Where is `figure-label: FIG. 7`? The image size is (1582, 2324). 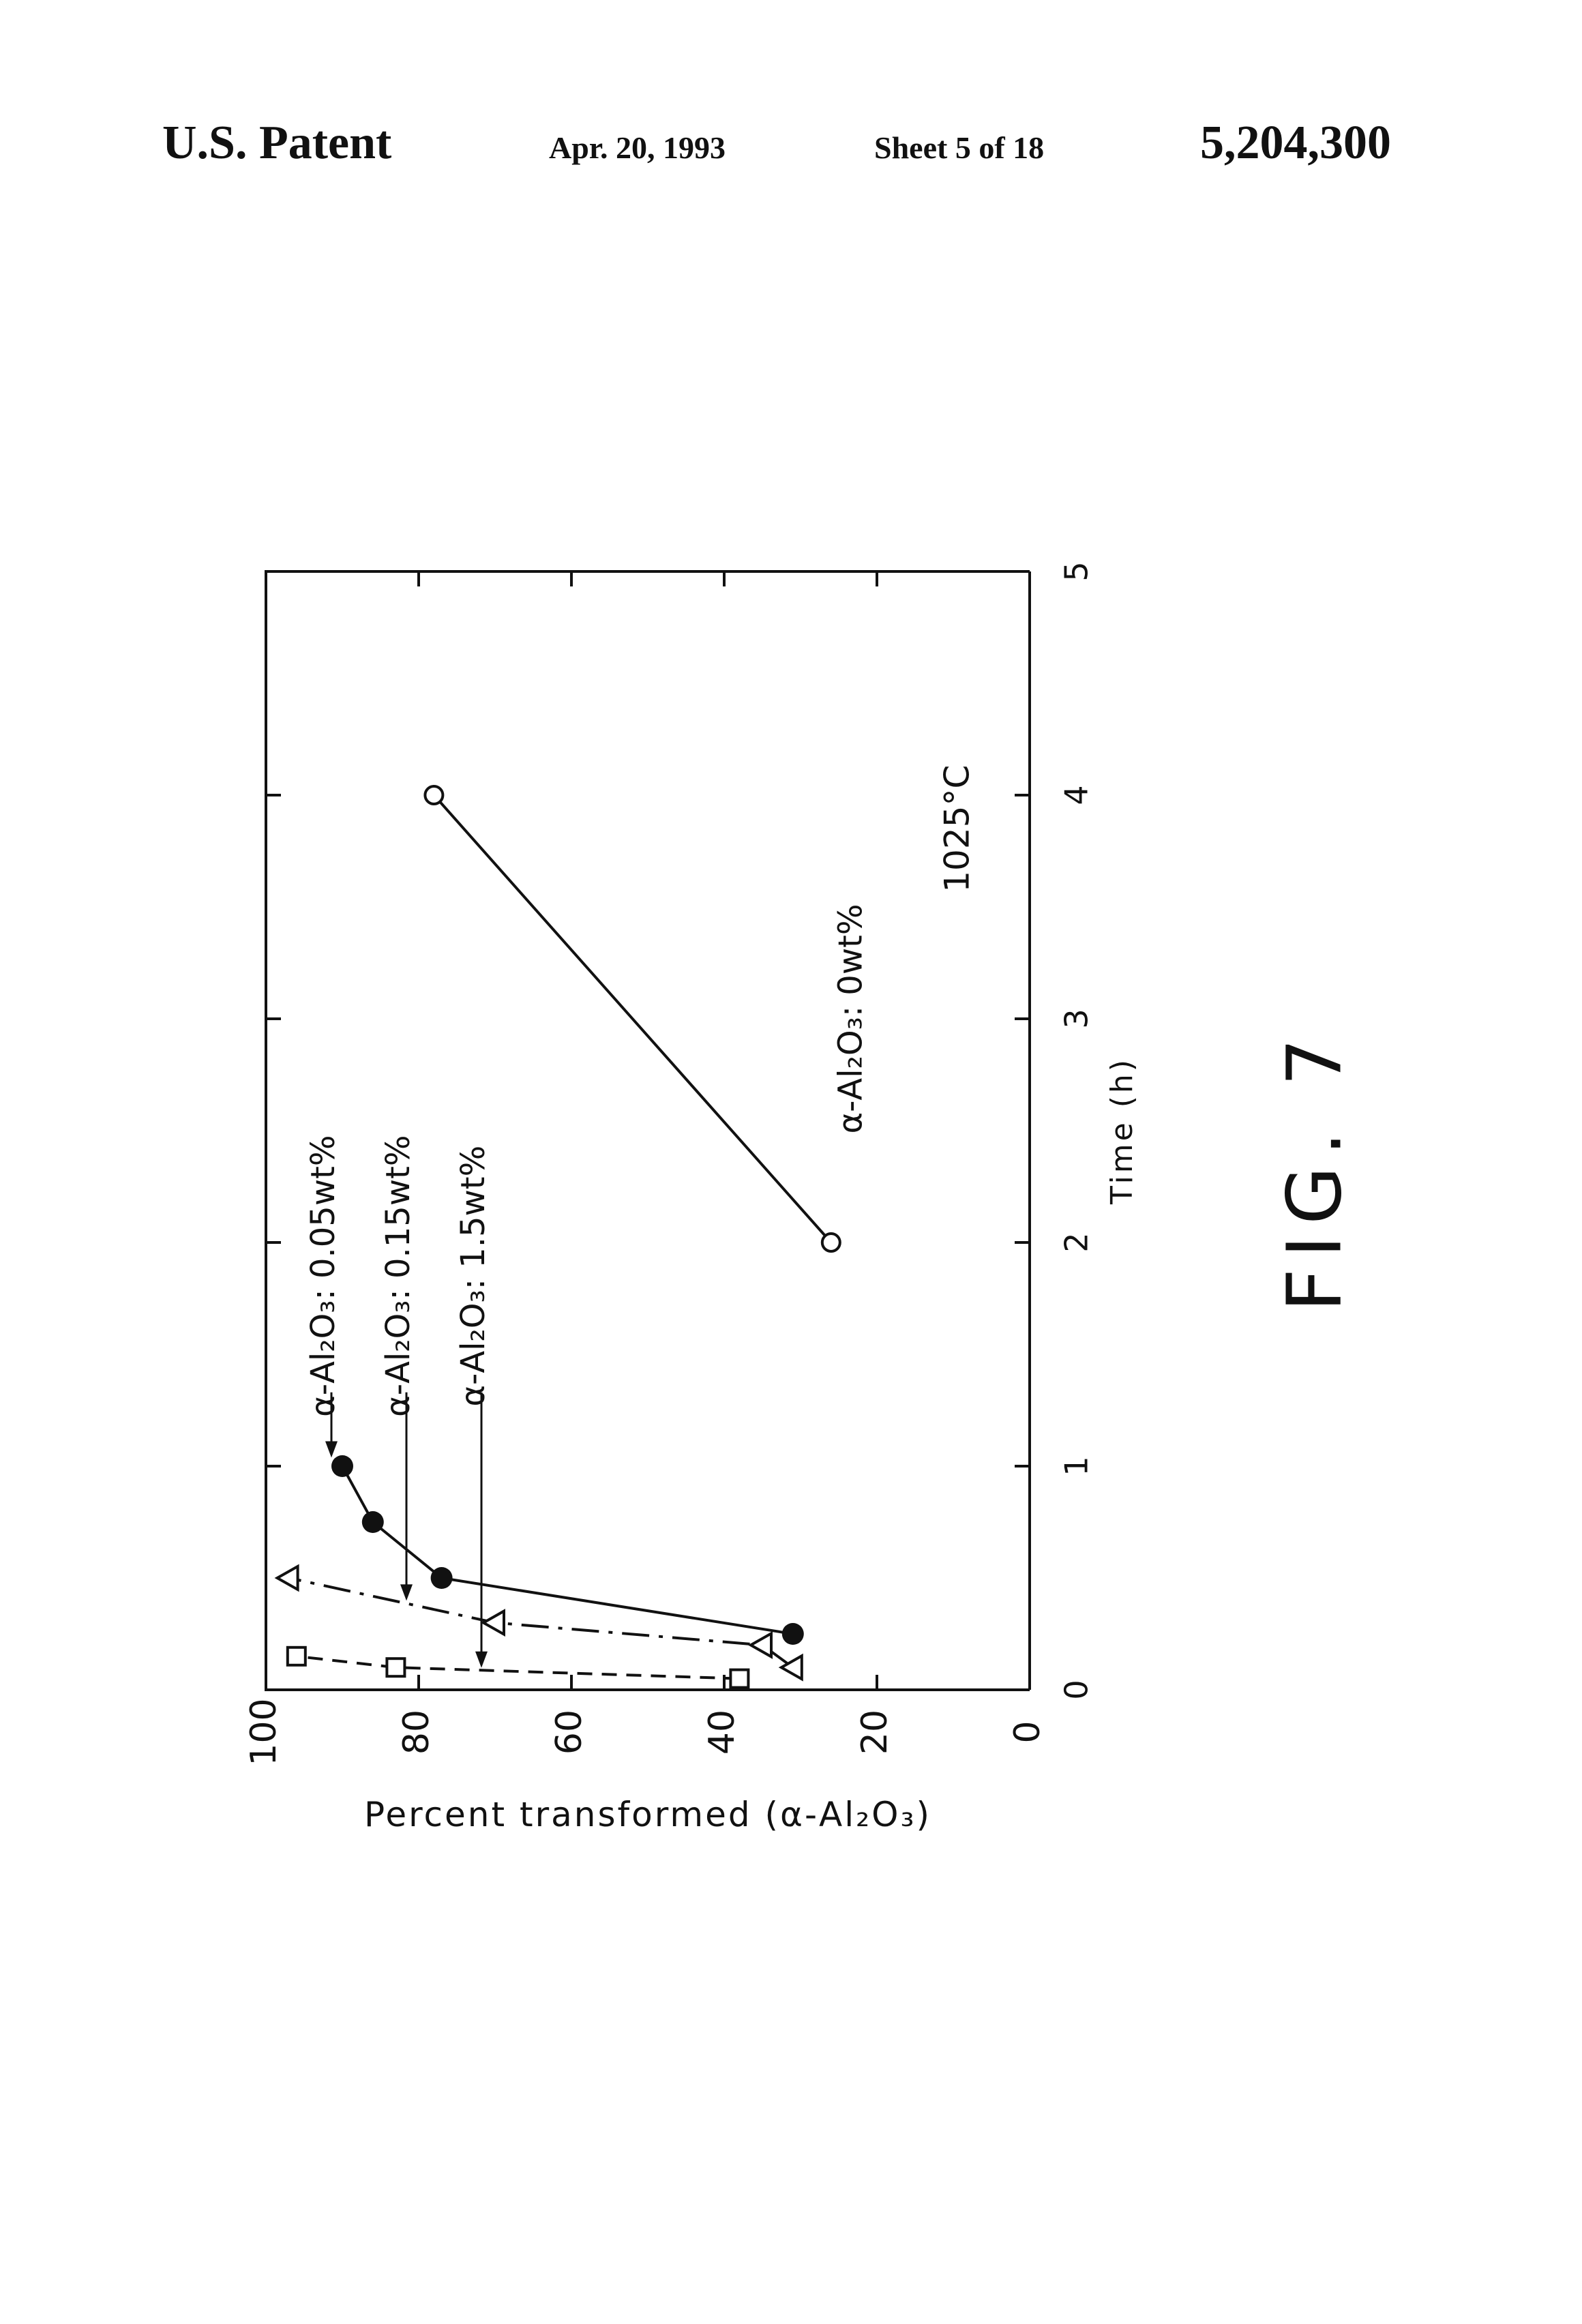
figure-label: FIG. 7 is located at coordinates (1314, 1170).